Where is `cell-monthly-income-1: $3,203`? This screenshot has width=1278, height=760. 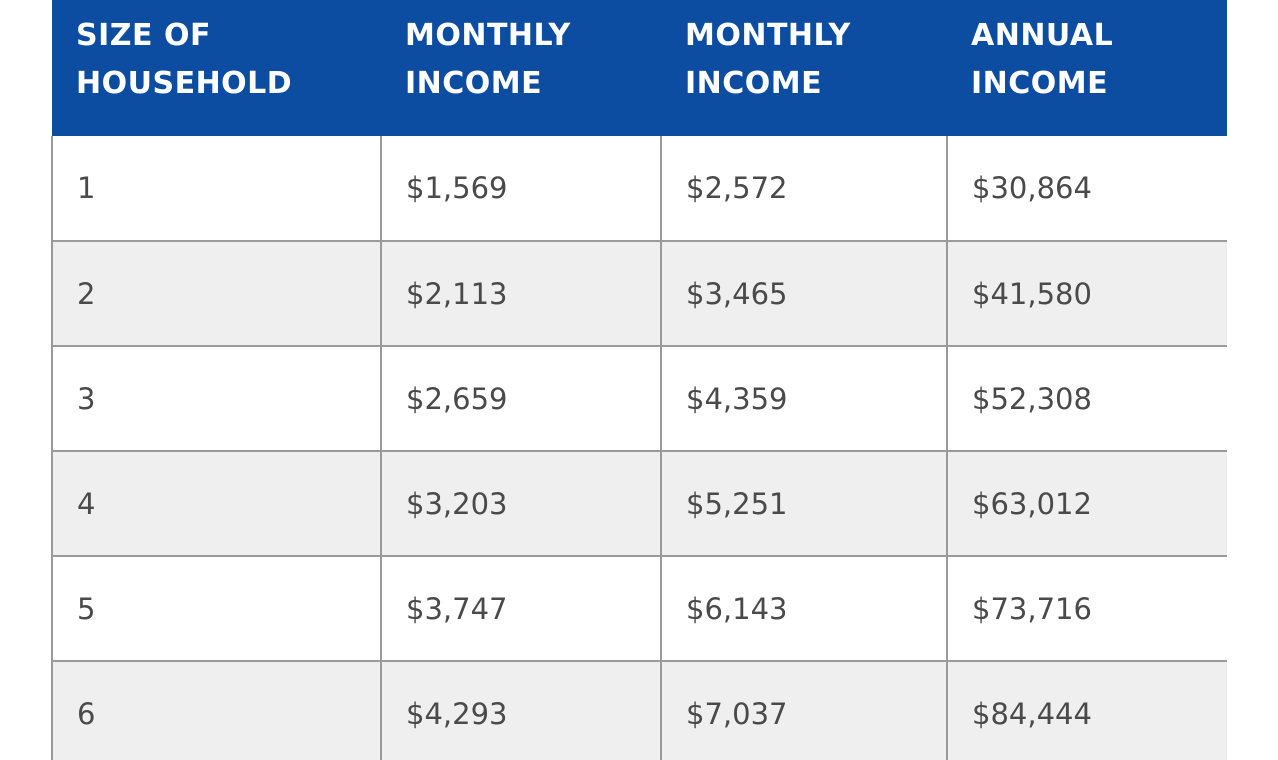
cell-monthly-income-1: $3,203 is located at coordinates (521, 503).